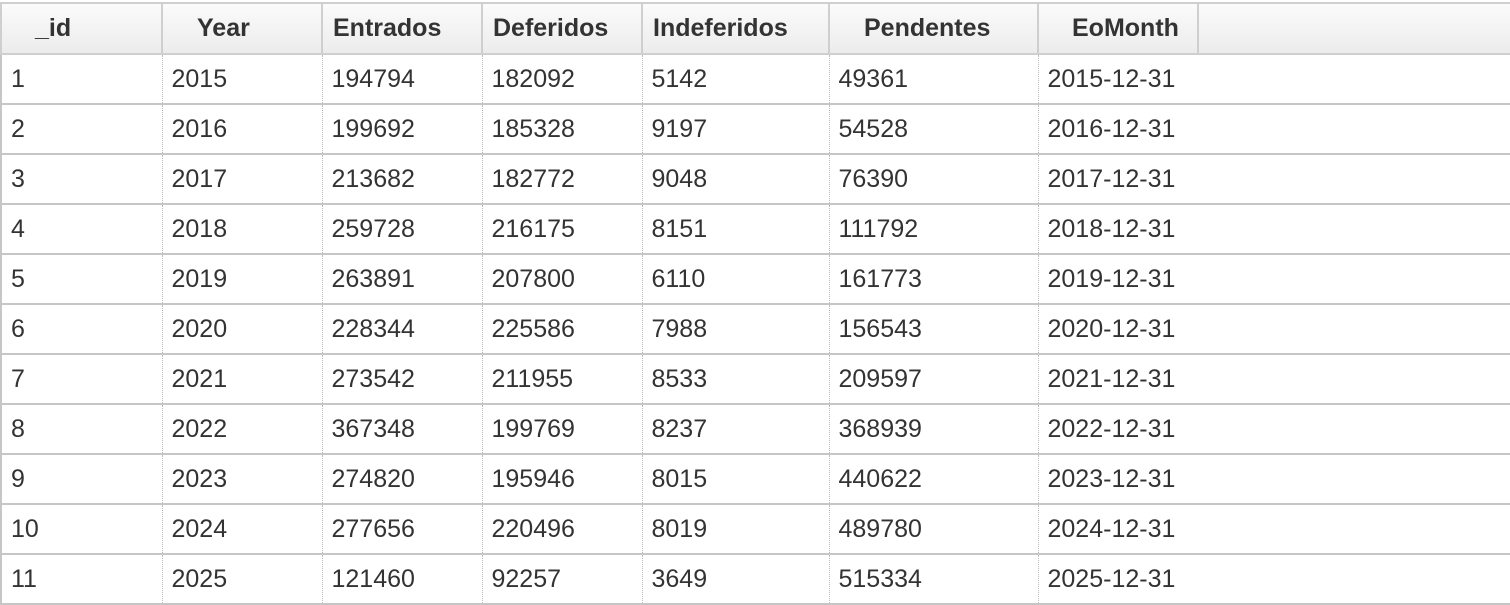 This screenshot has width=1510, height=605. I want to click on cell-id: 2, so click(81, 129).